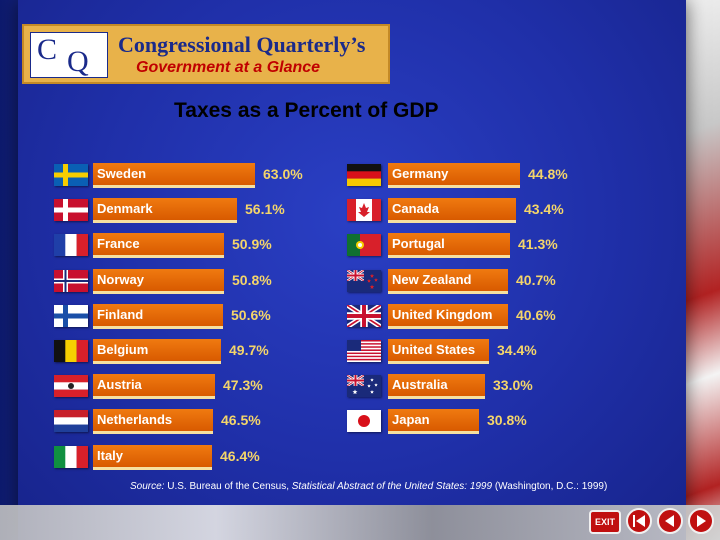  I want to click on chart-row-sweden: Sweden 63.0%, so click(360, 175).